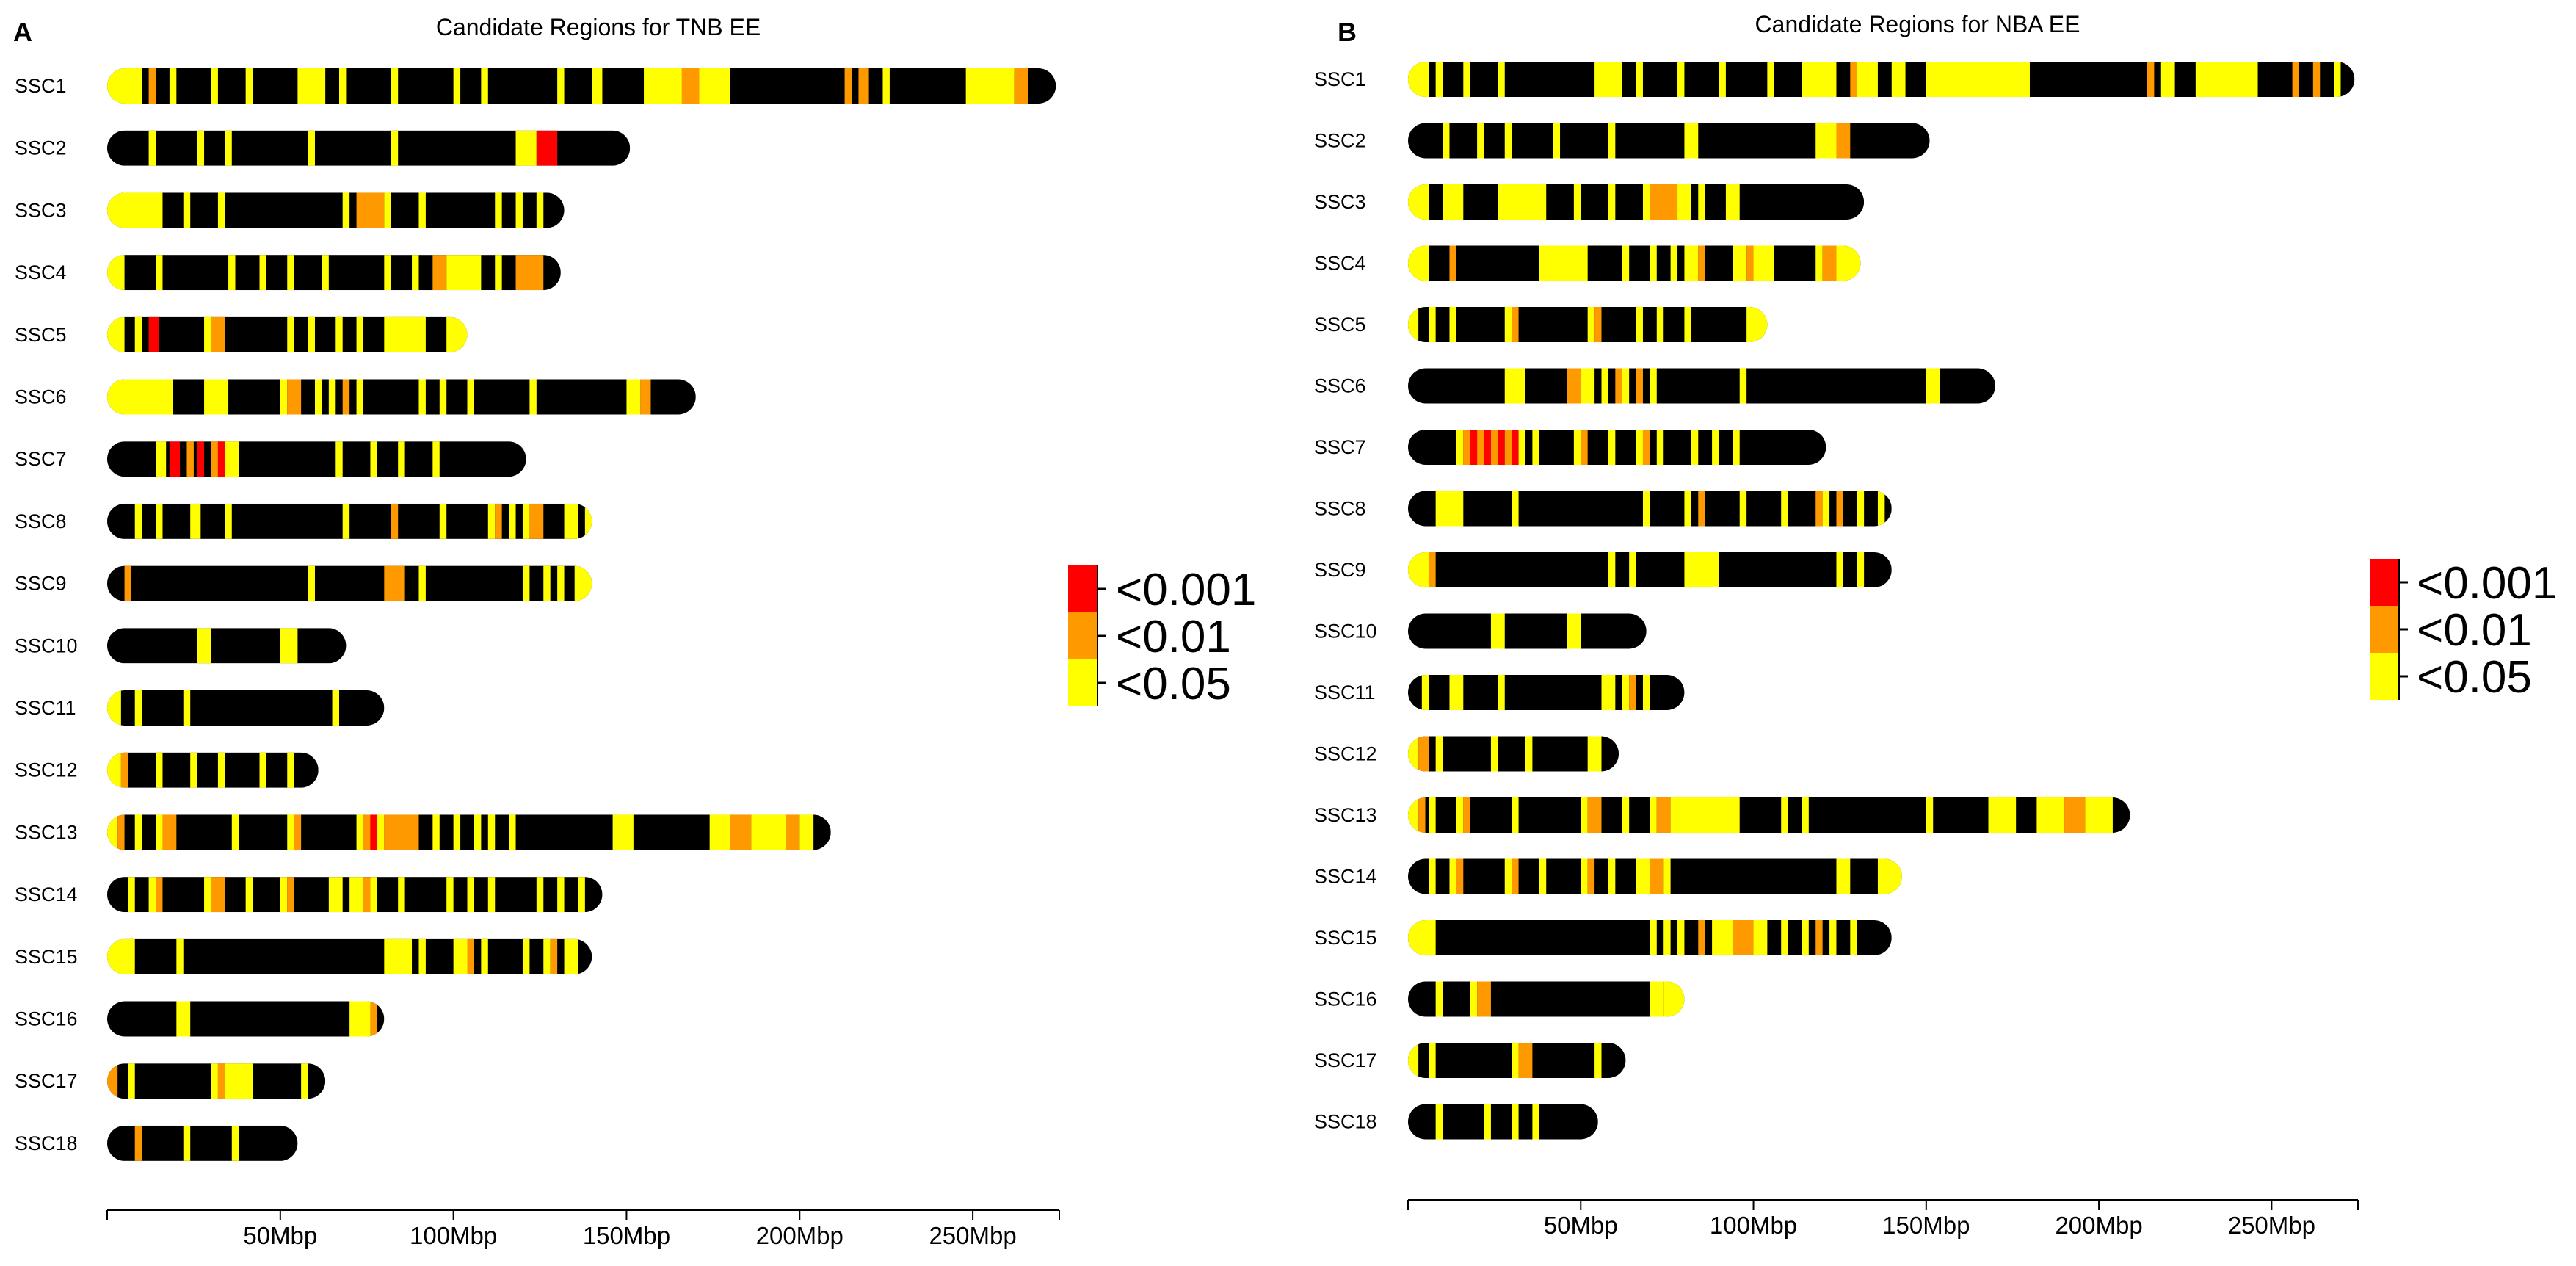  Describe the element at coordinates (217, 1081) in the screenshot. I see `chromosome-ssc17` at that location.